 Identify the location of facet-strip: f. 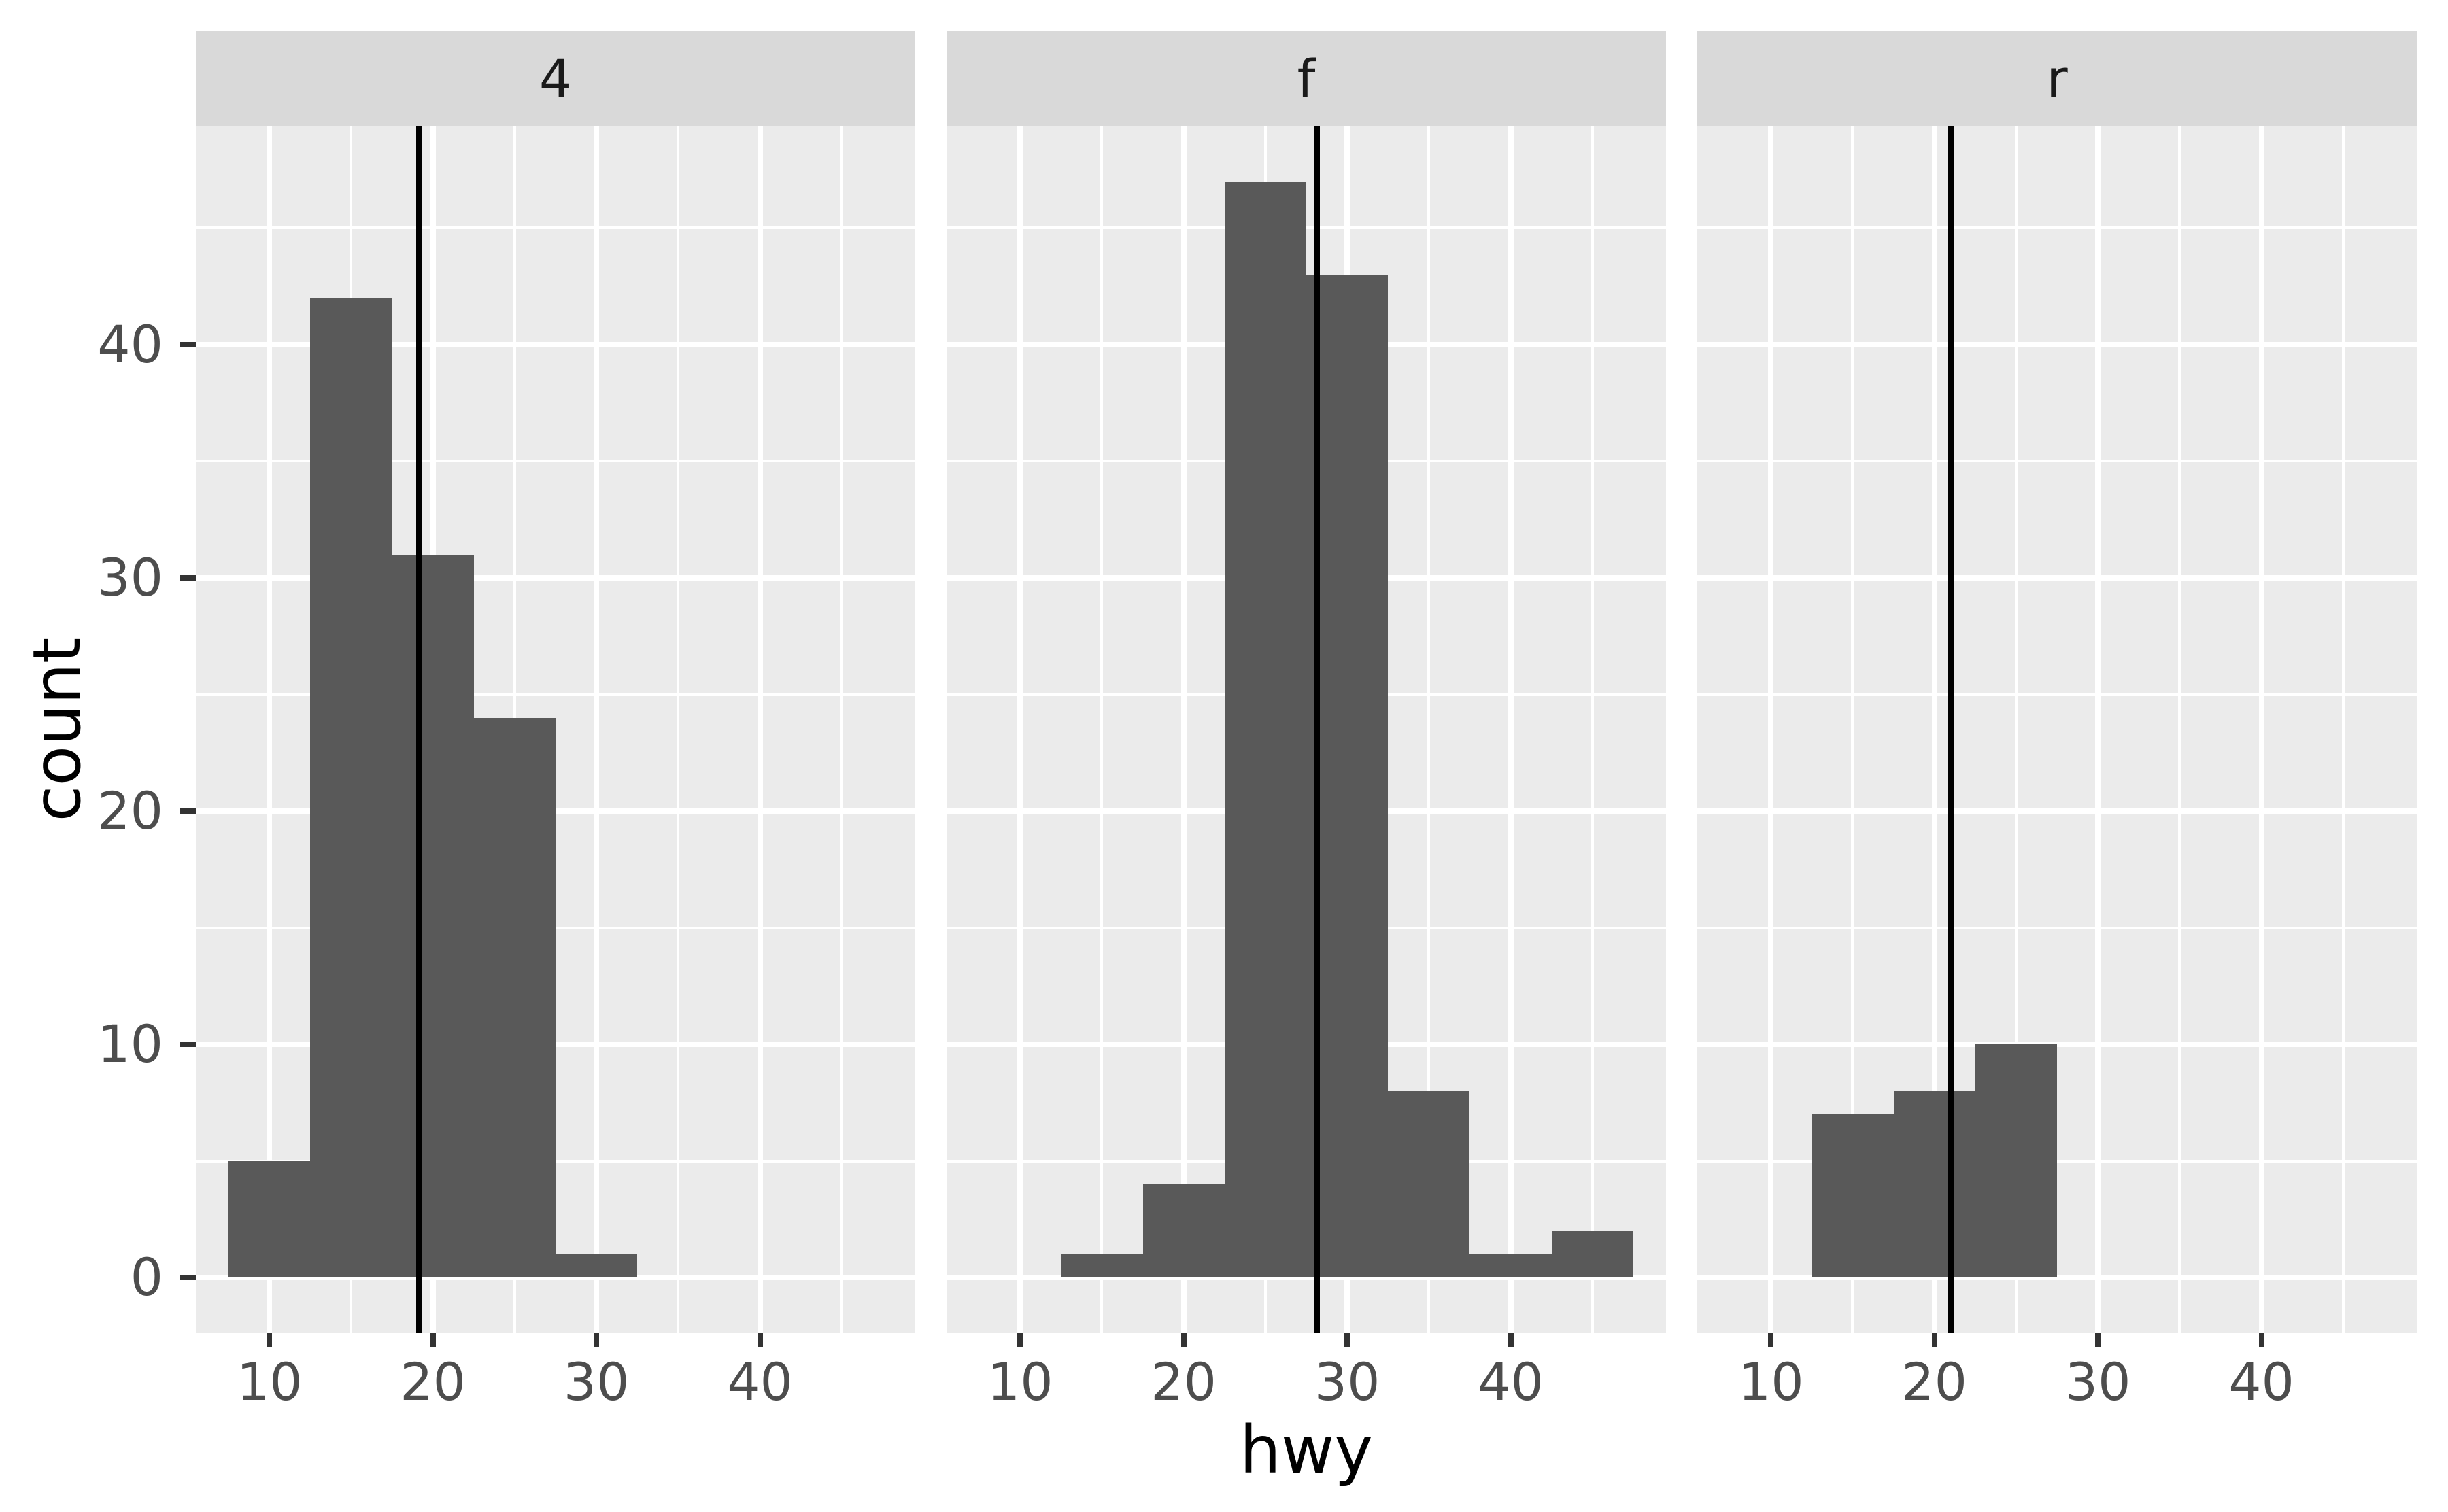
(1307, 78).